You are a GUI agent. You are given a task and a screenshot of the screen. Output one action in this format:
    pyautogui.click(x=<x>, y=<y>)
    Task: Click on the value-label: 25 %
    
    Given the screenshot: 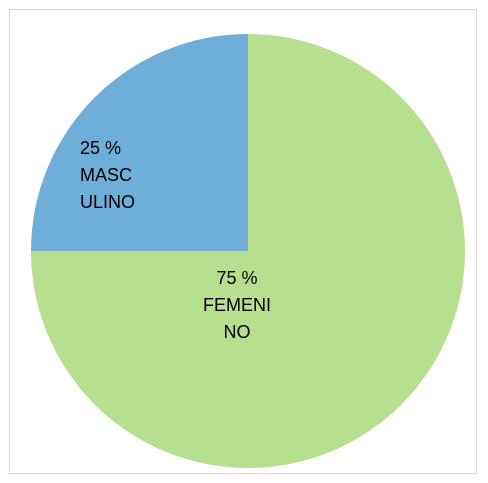 What is the action you would take?
    pyautogui.click(x=101, y=148)
    